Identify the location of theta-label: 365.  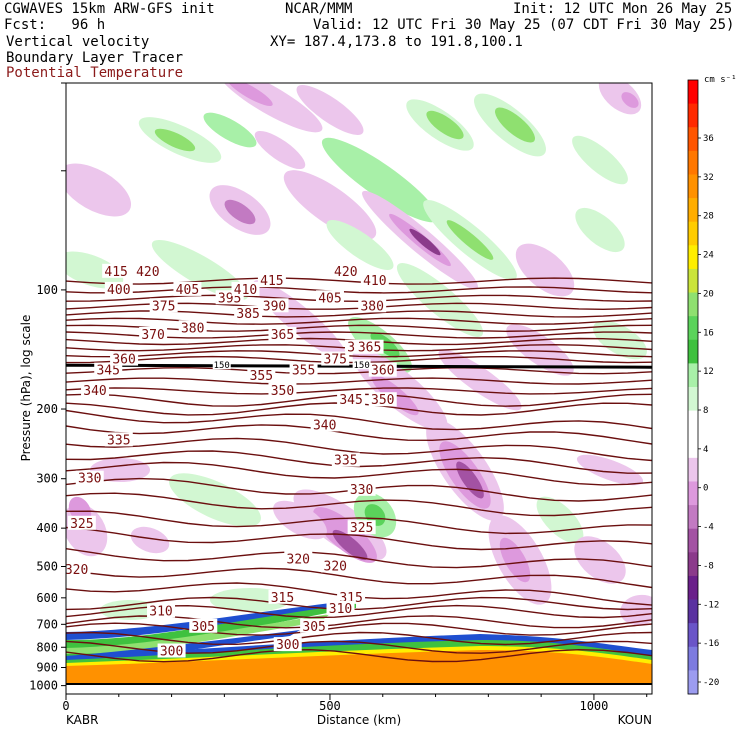
(369, 348).